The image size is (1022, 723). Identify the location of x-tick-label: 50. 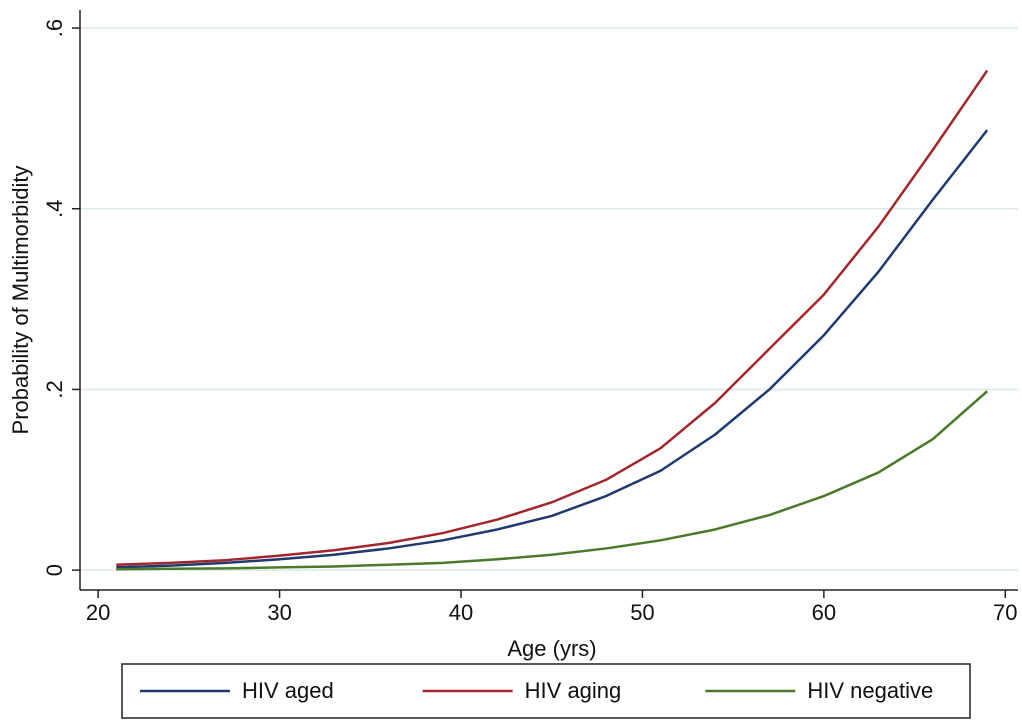
(642, 612).